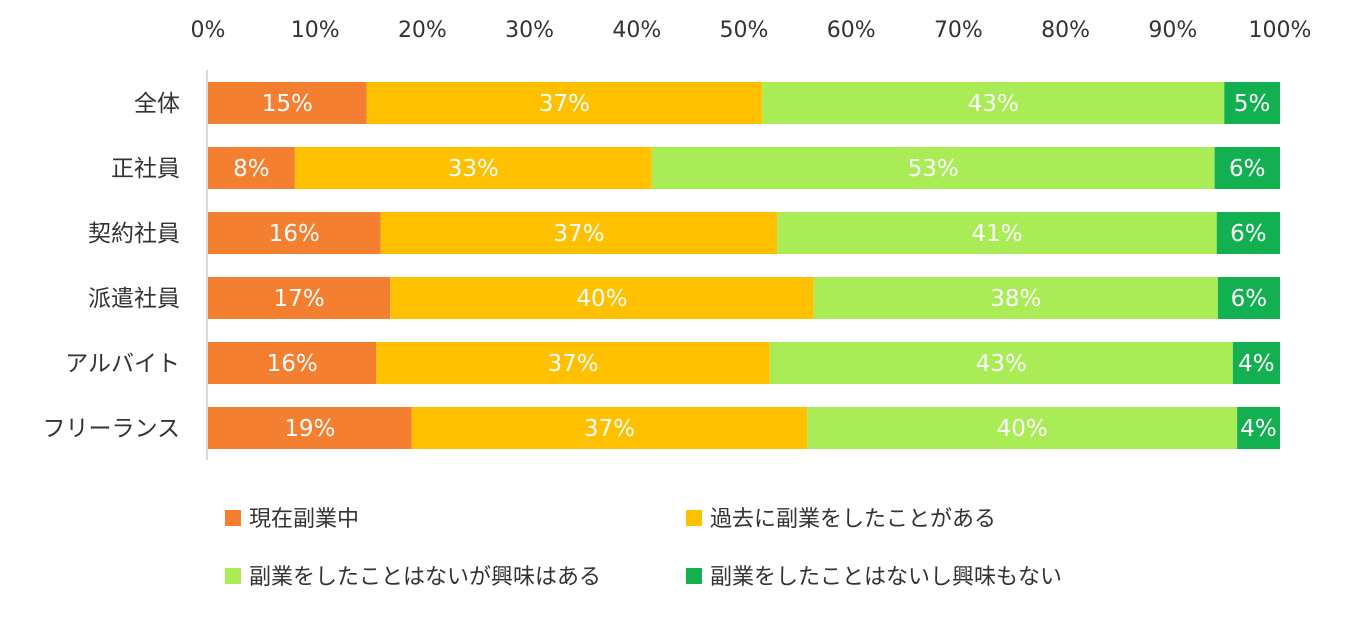 The height and width of the screenshot is (620, 1346). I want to click on x-tick-label: 90%, so click(1172, 30).